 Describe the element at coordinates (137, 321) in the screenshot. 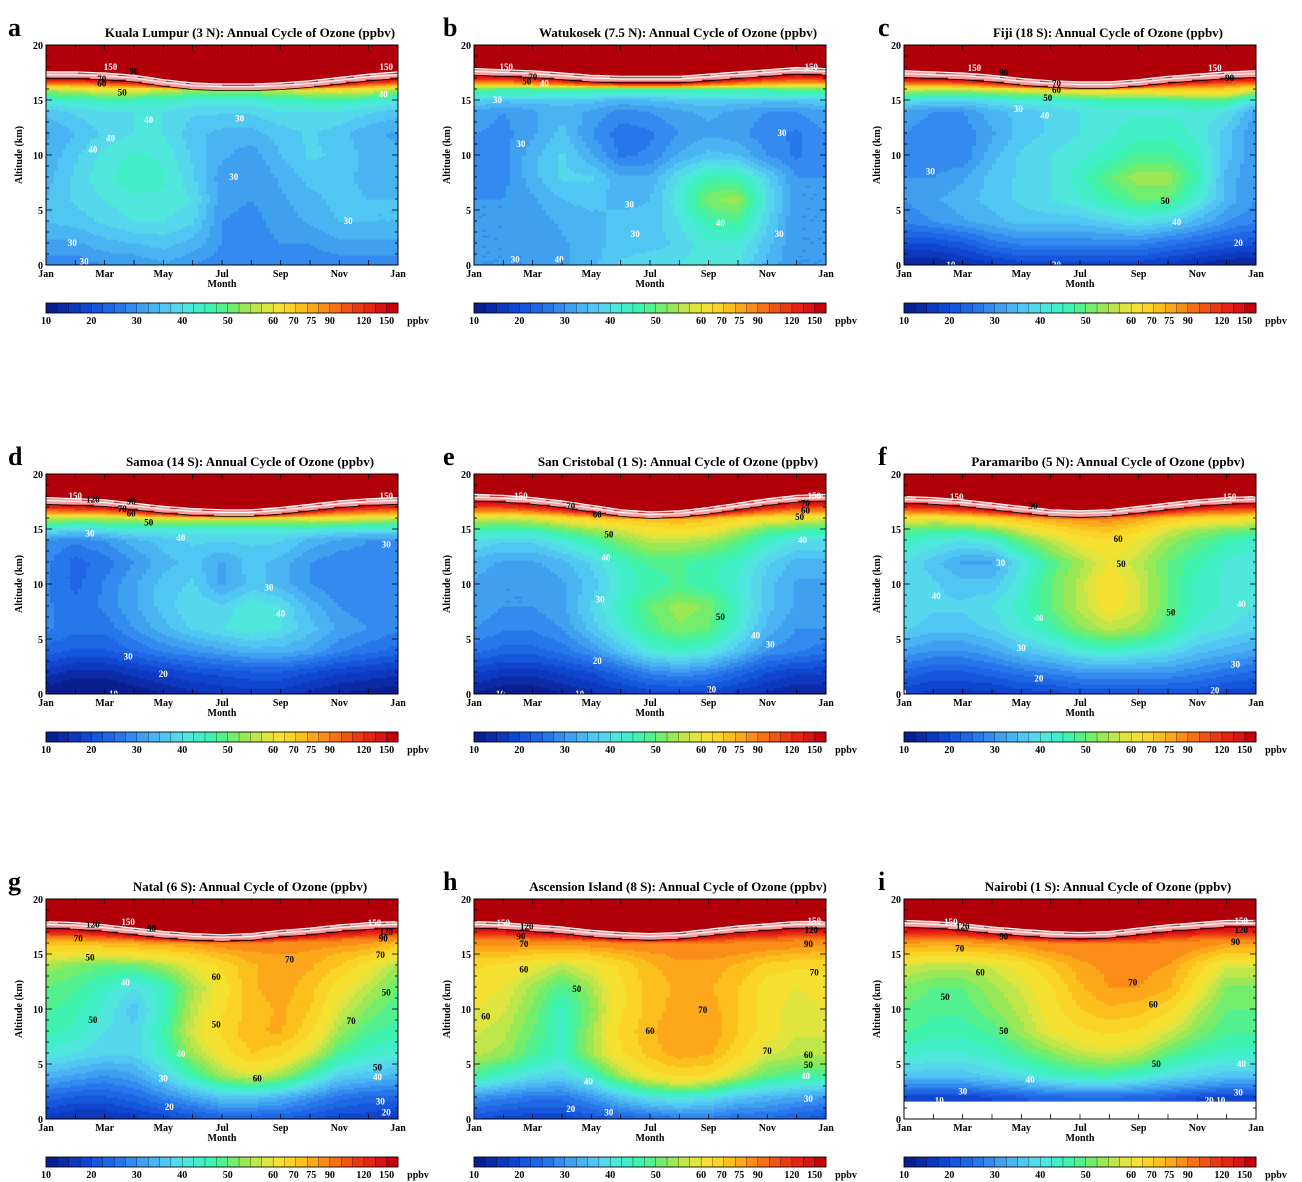

I see `colorbar-label: 30` at that location.